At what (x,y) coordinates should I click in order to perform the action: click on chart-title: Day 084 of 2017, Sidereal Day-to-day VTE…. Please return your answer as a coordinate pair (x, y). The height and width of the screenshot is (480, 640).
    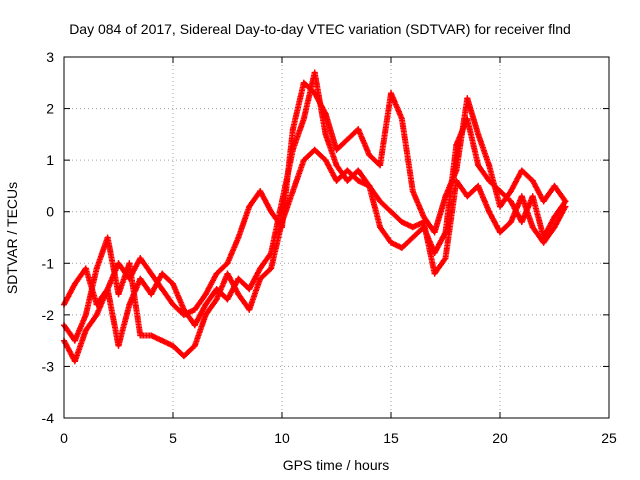
    Looking at the image, I should click on (320, 29).